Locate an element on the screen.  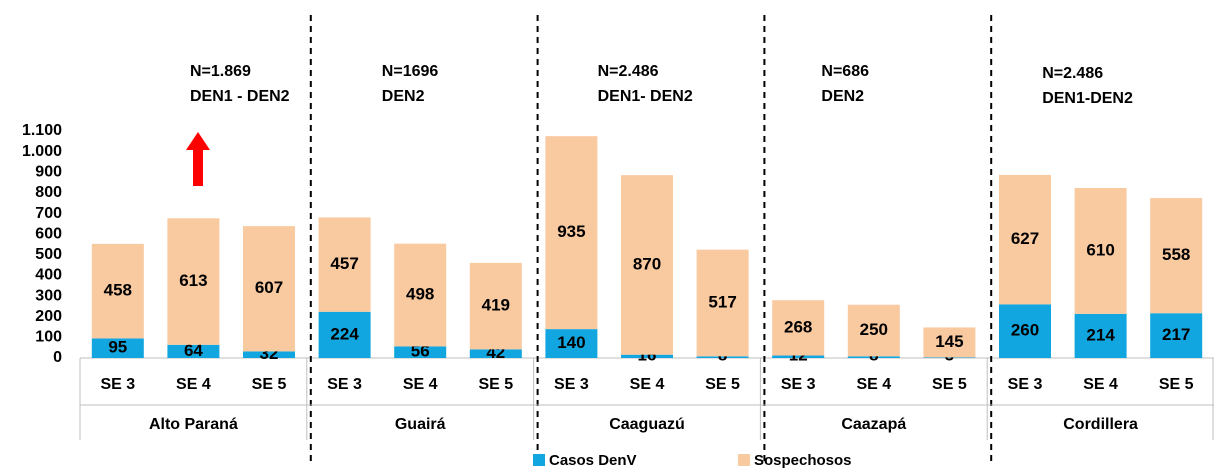
data-label: 610 is located at coordinates (1100, 249).